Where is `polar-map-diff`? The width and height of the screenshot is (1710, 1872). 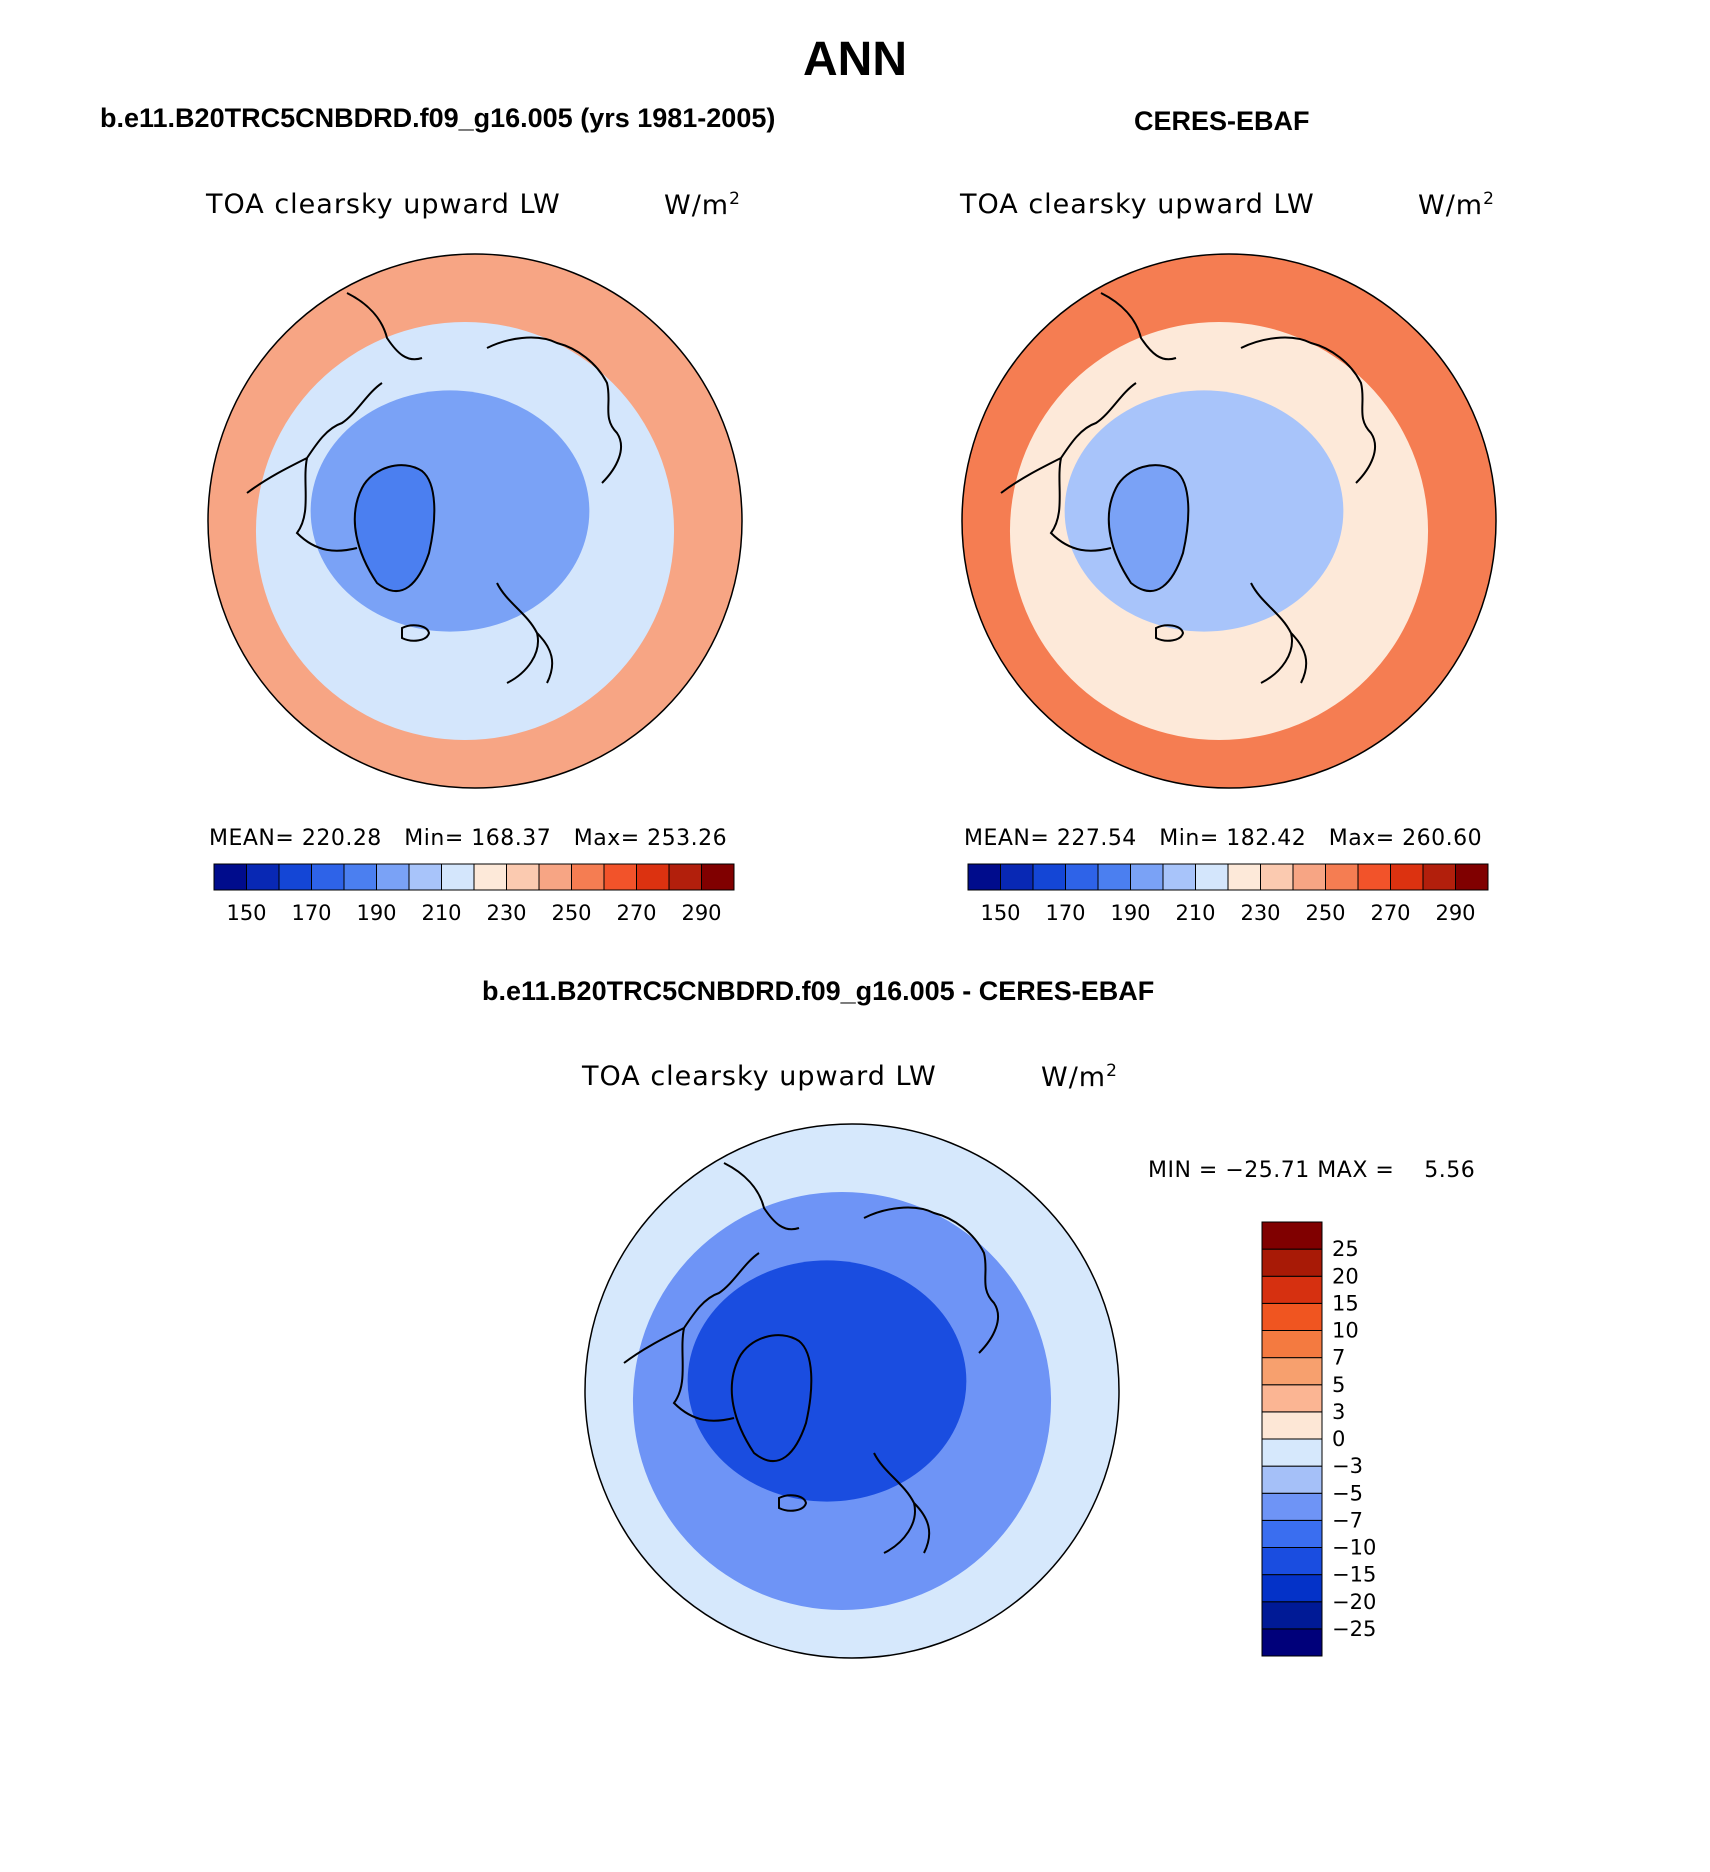 polar-map-diff is located at coordinates (852, 1391).